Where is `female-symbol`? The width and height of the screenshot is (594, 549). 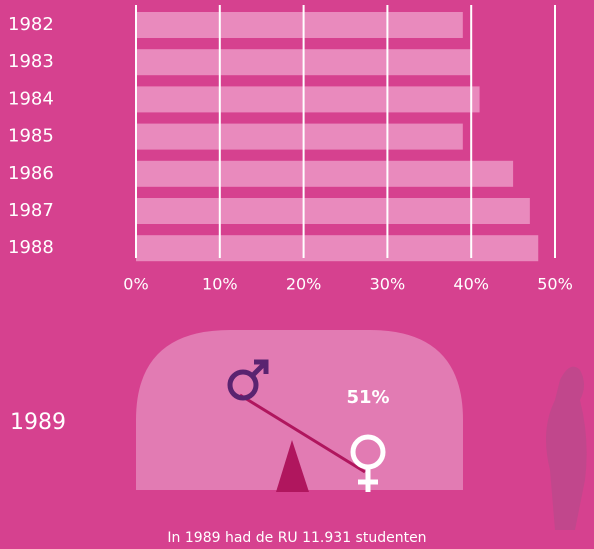
female-symbol is located at coordinates (368, 463).